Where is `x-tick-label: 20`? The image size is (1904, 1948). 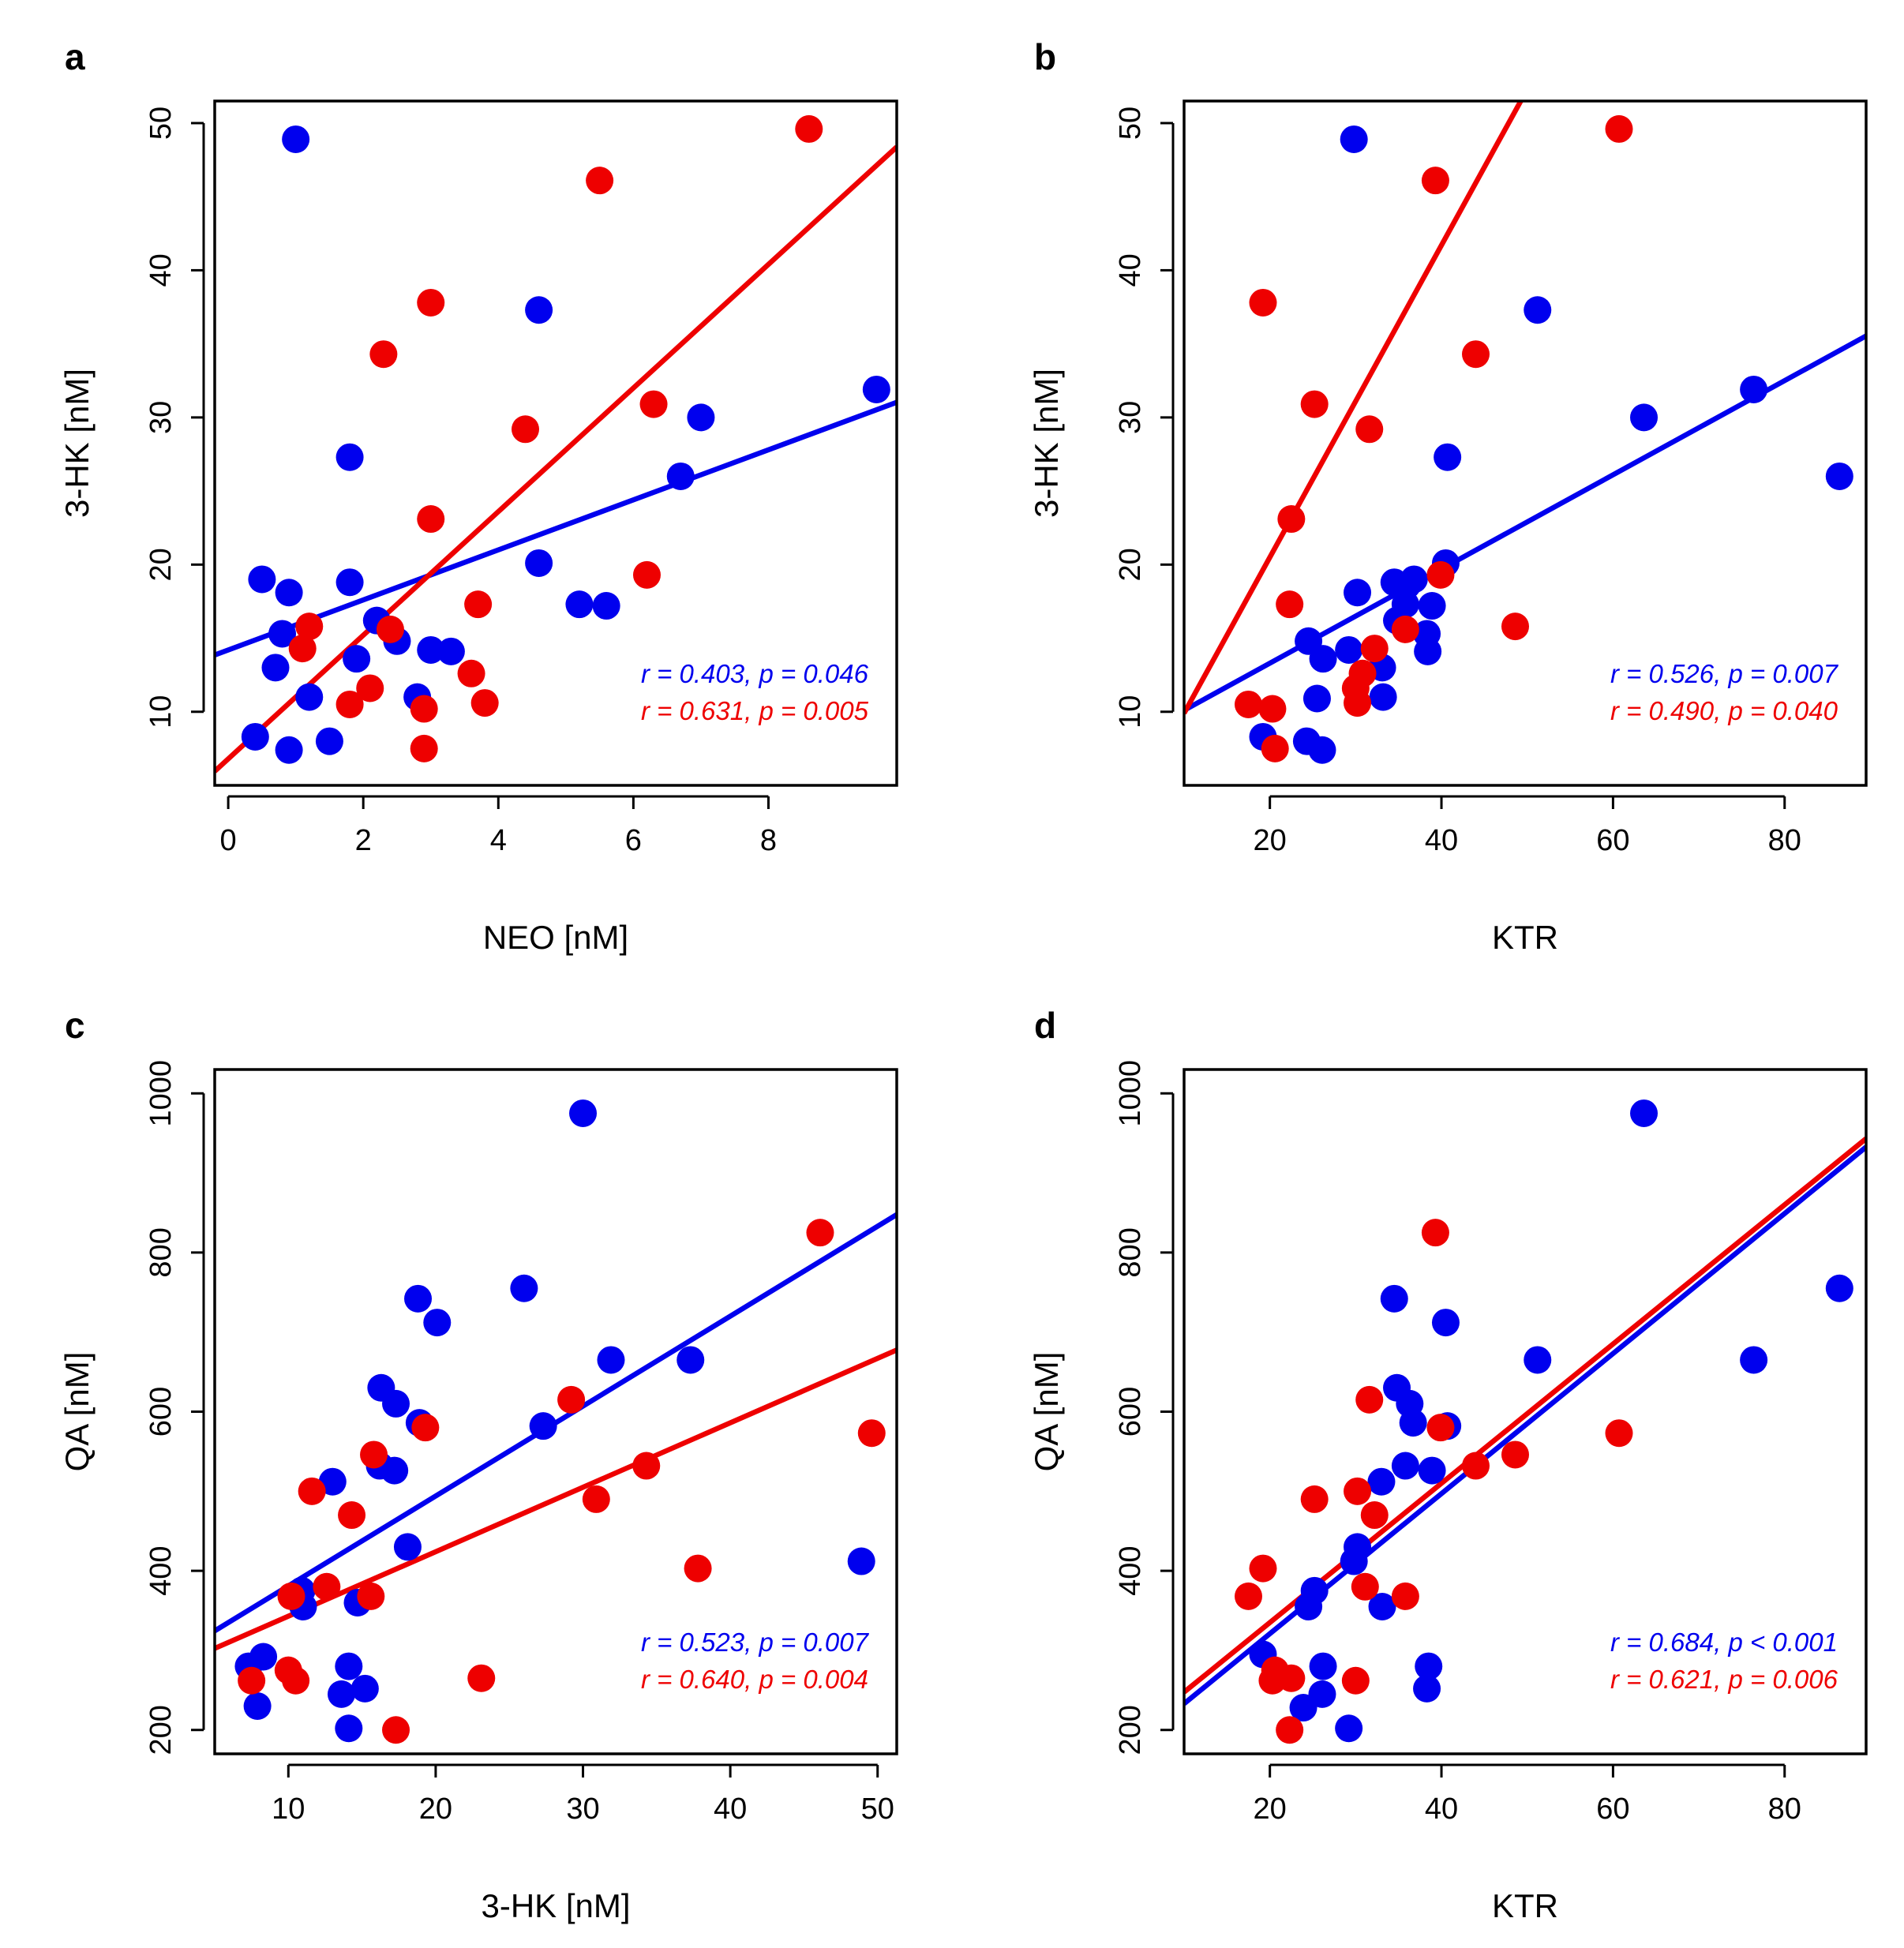 x-tick-label: 20 is located at coordinates (1270, 841).